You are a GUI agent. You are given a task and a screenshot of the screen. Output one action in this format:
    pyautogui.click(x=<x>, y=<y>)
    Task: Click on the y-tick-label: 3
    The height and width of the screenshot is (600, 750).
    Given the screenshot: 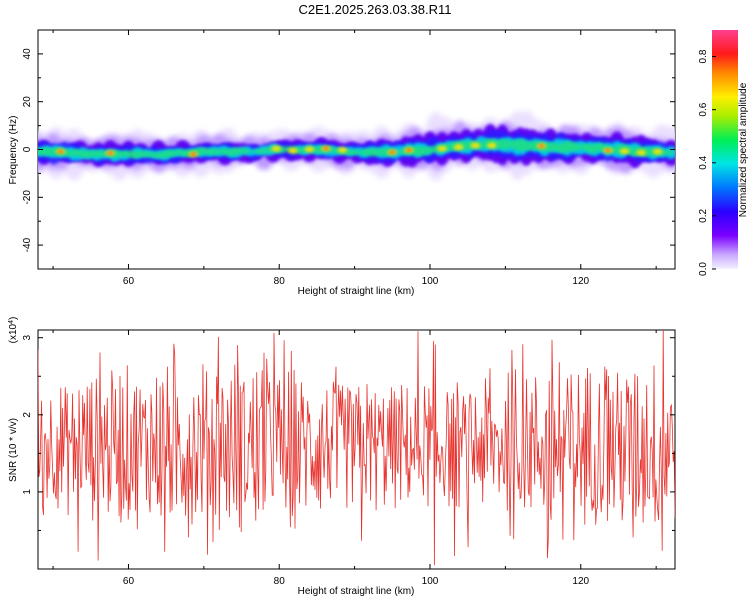 What is the action you would take?
    pyautogui.click(x=27, y=337)
    